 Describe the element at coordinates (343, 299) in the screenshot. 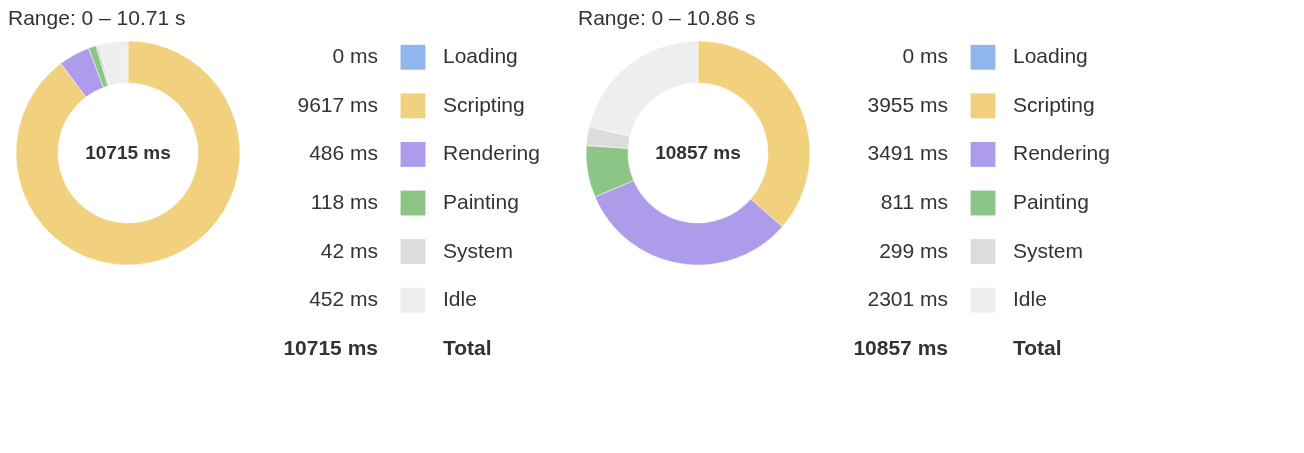

I see `data-label: 452 ms` at that location.